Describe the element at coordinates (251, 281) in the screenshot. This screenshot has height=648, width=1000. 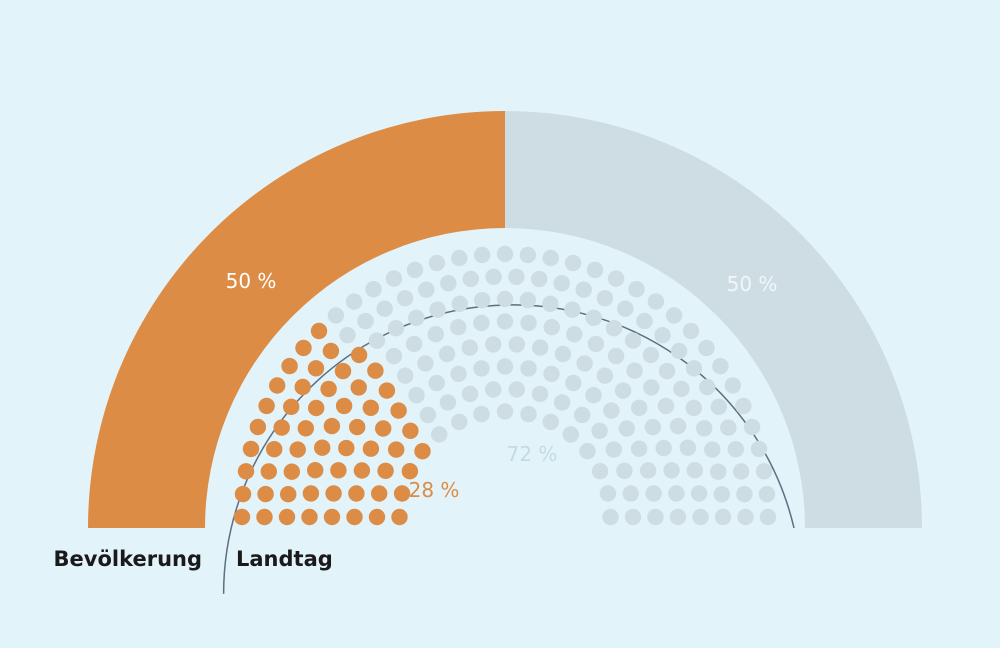
I see `population-share-label: 50 %` at that location.